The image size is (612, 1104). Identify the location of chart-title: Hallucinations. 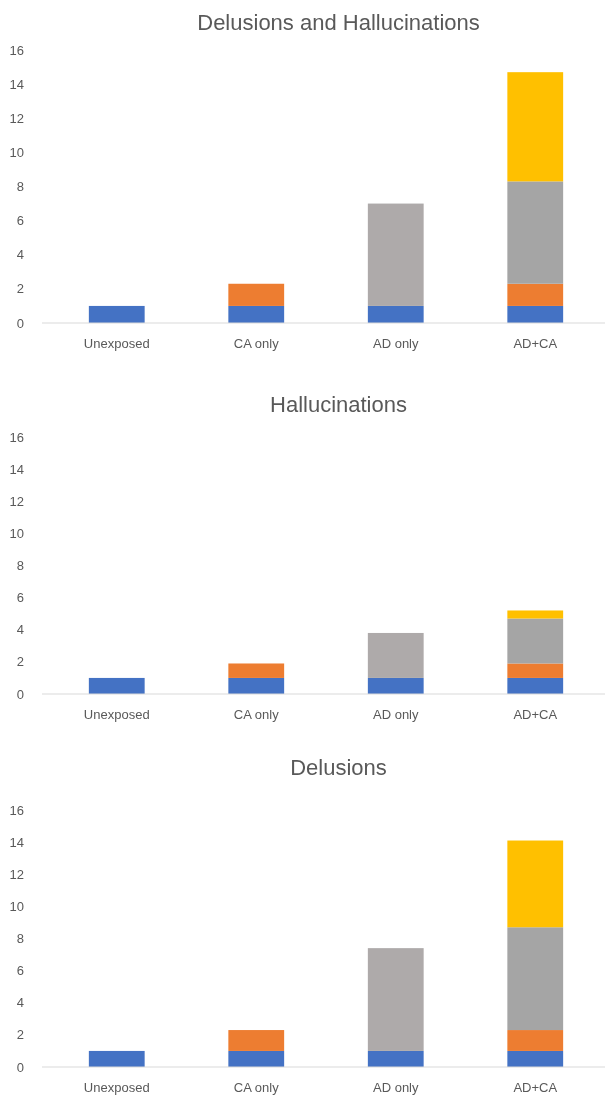
(338, 404).